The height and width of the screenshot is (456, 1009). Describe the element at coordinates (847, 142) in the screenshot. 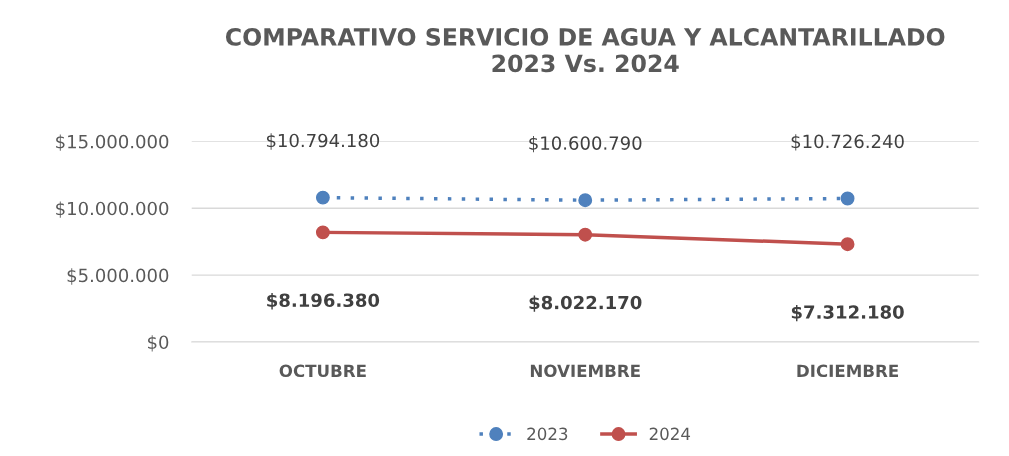

I see `data-label: $10.726.240` at that location.